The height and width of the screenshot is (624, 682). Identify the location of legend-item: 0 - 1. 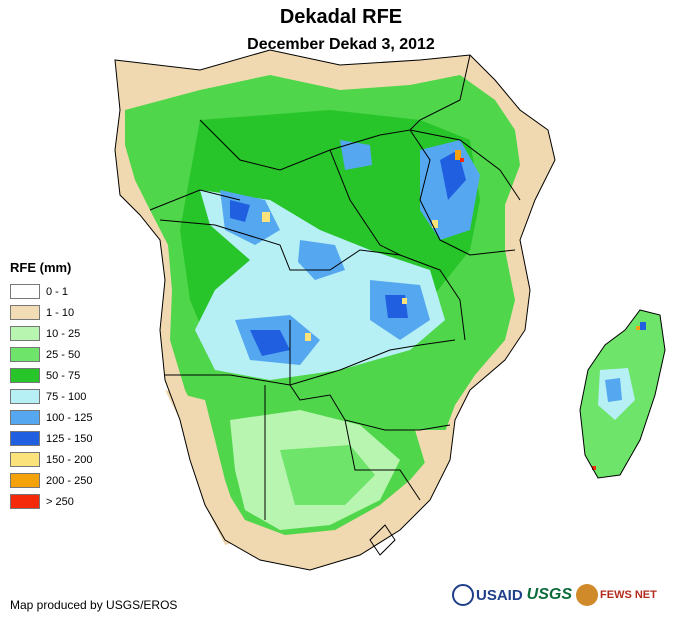
(51, 291).